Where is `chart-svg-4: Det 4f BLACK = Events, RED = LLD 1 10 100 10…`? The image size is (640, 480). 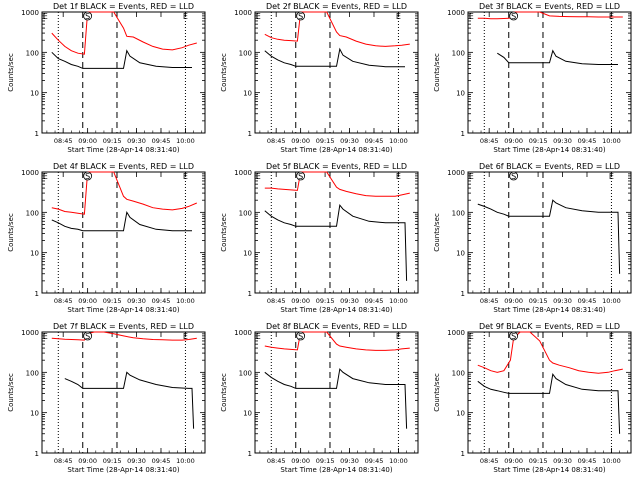 chart-svg-4: Det 4f BLACK = Events, RED = LLD 1 10 100 10… is located at coordinates (106, 238).